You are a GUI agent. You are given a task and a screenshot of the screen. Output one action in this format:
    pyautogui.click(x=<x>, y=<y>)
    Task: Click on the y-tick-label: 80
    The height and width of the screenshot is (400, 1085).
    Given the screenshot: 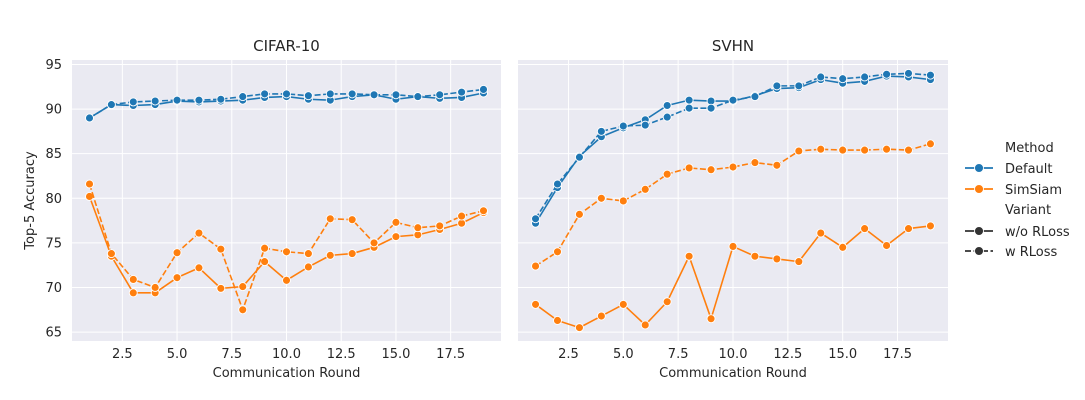 What is the action you would take?
    pyautogui.click(x=53, y=199)
    